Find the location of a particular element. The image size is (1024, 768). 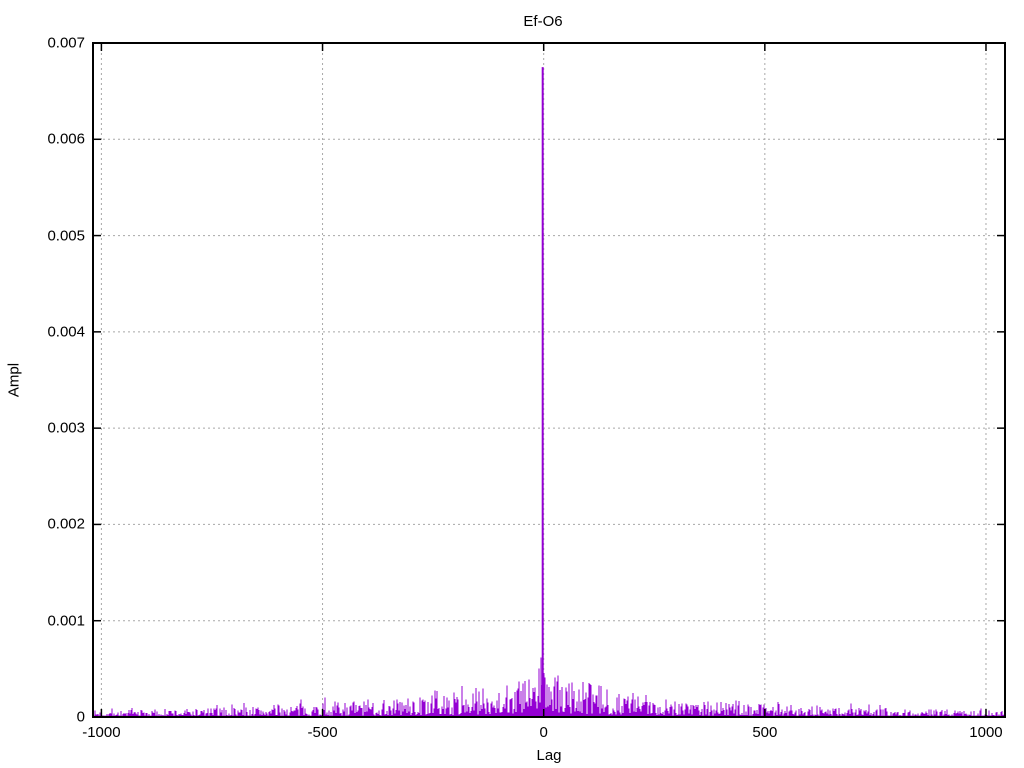

x-axis-label: Lag is located at coordinates (549, 755).